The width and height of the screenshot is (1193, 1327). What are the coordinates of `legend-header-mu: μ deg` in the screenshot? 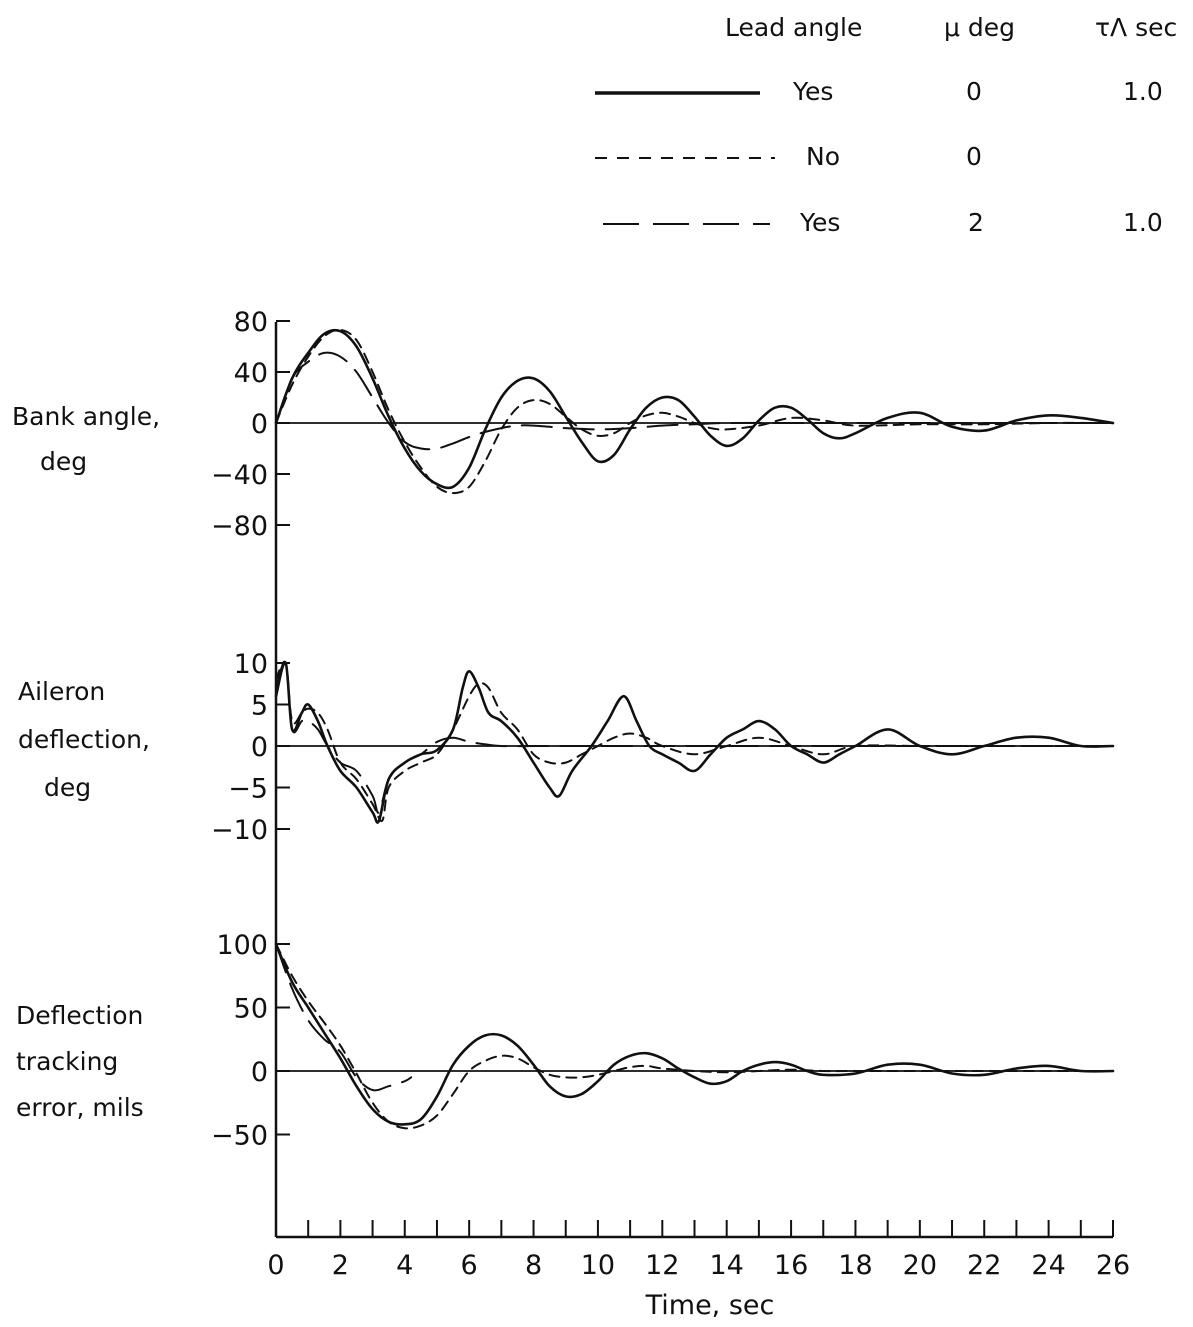 It's located at (979, 27).